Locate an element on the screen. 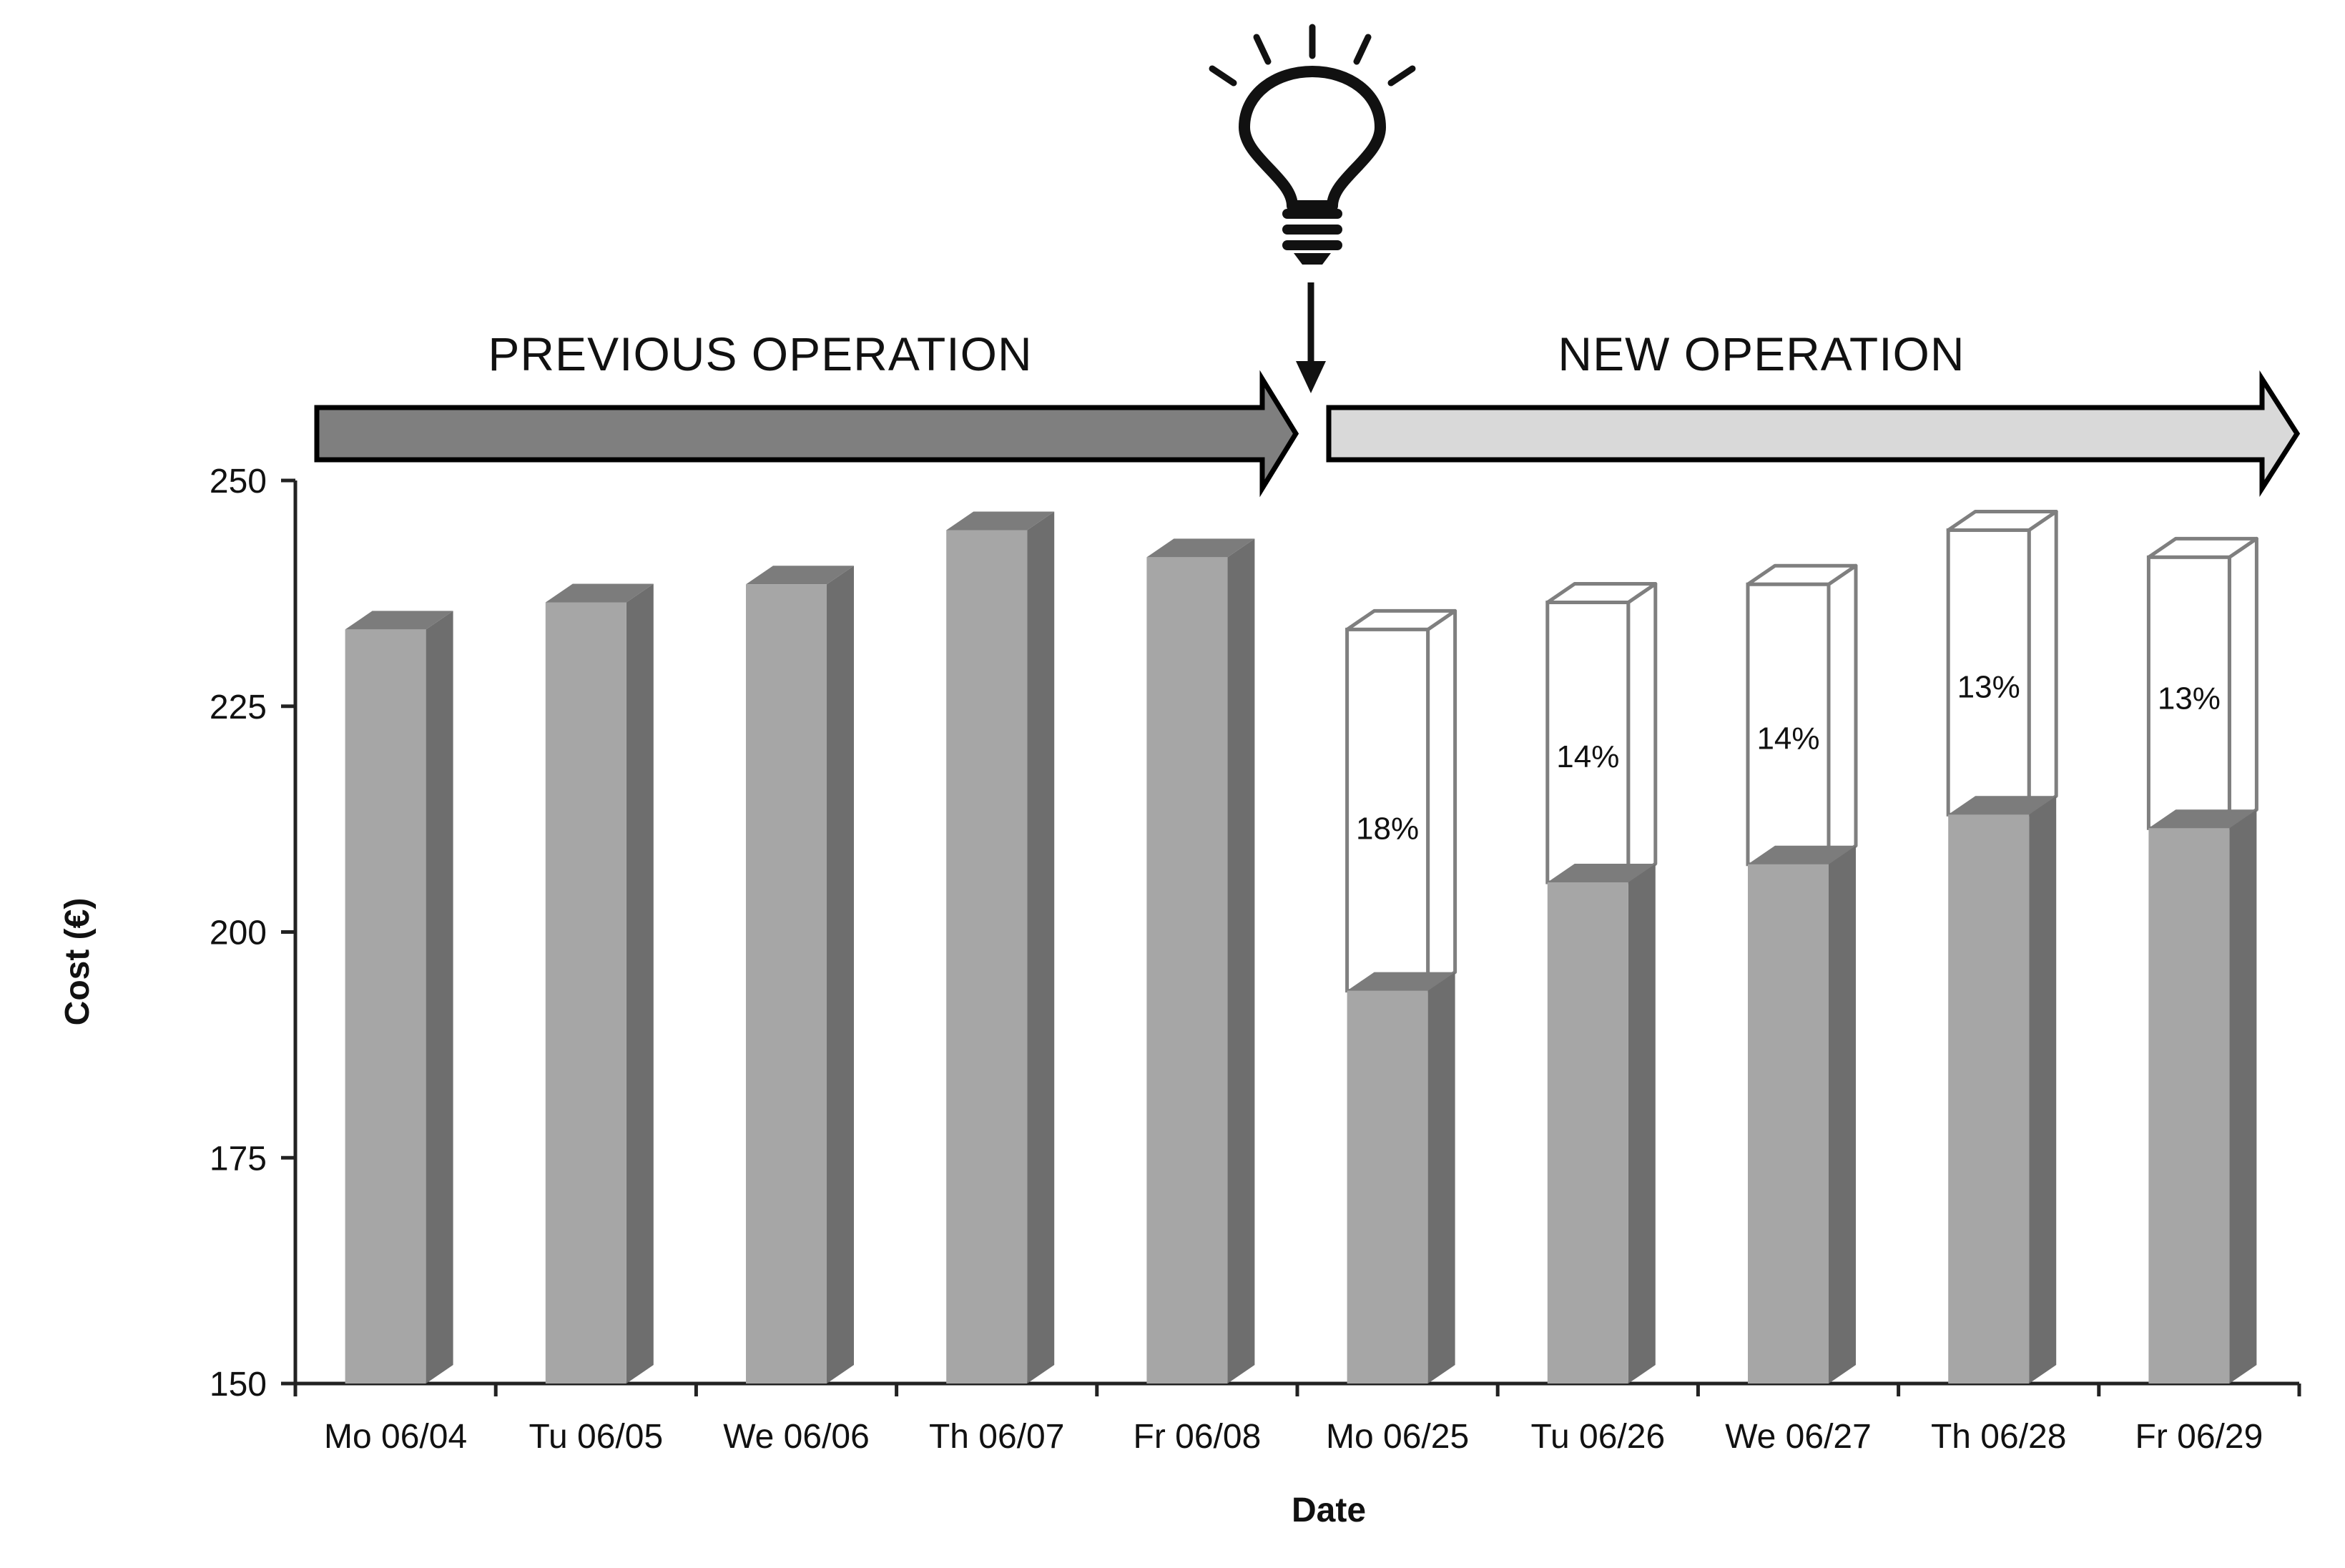 Image resolution: width=2345 pixels, height=1568 pixels. previous-operation-arrow: PREVIOUS OPERATION is located at coordinates (807, 412).